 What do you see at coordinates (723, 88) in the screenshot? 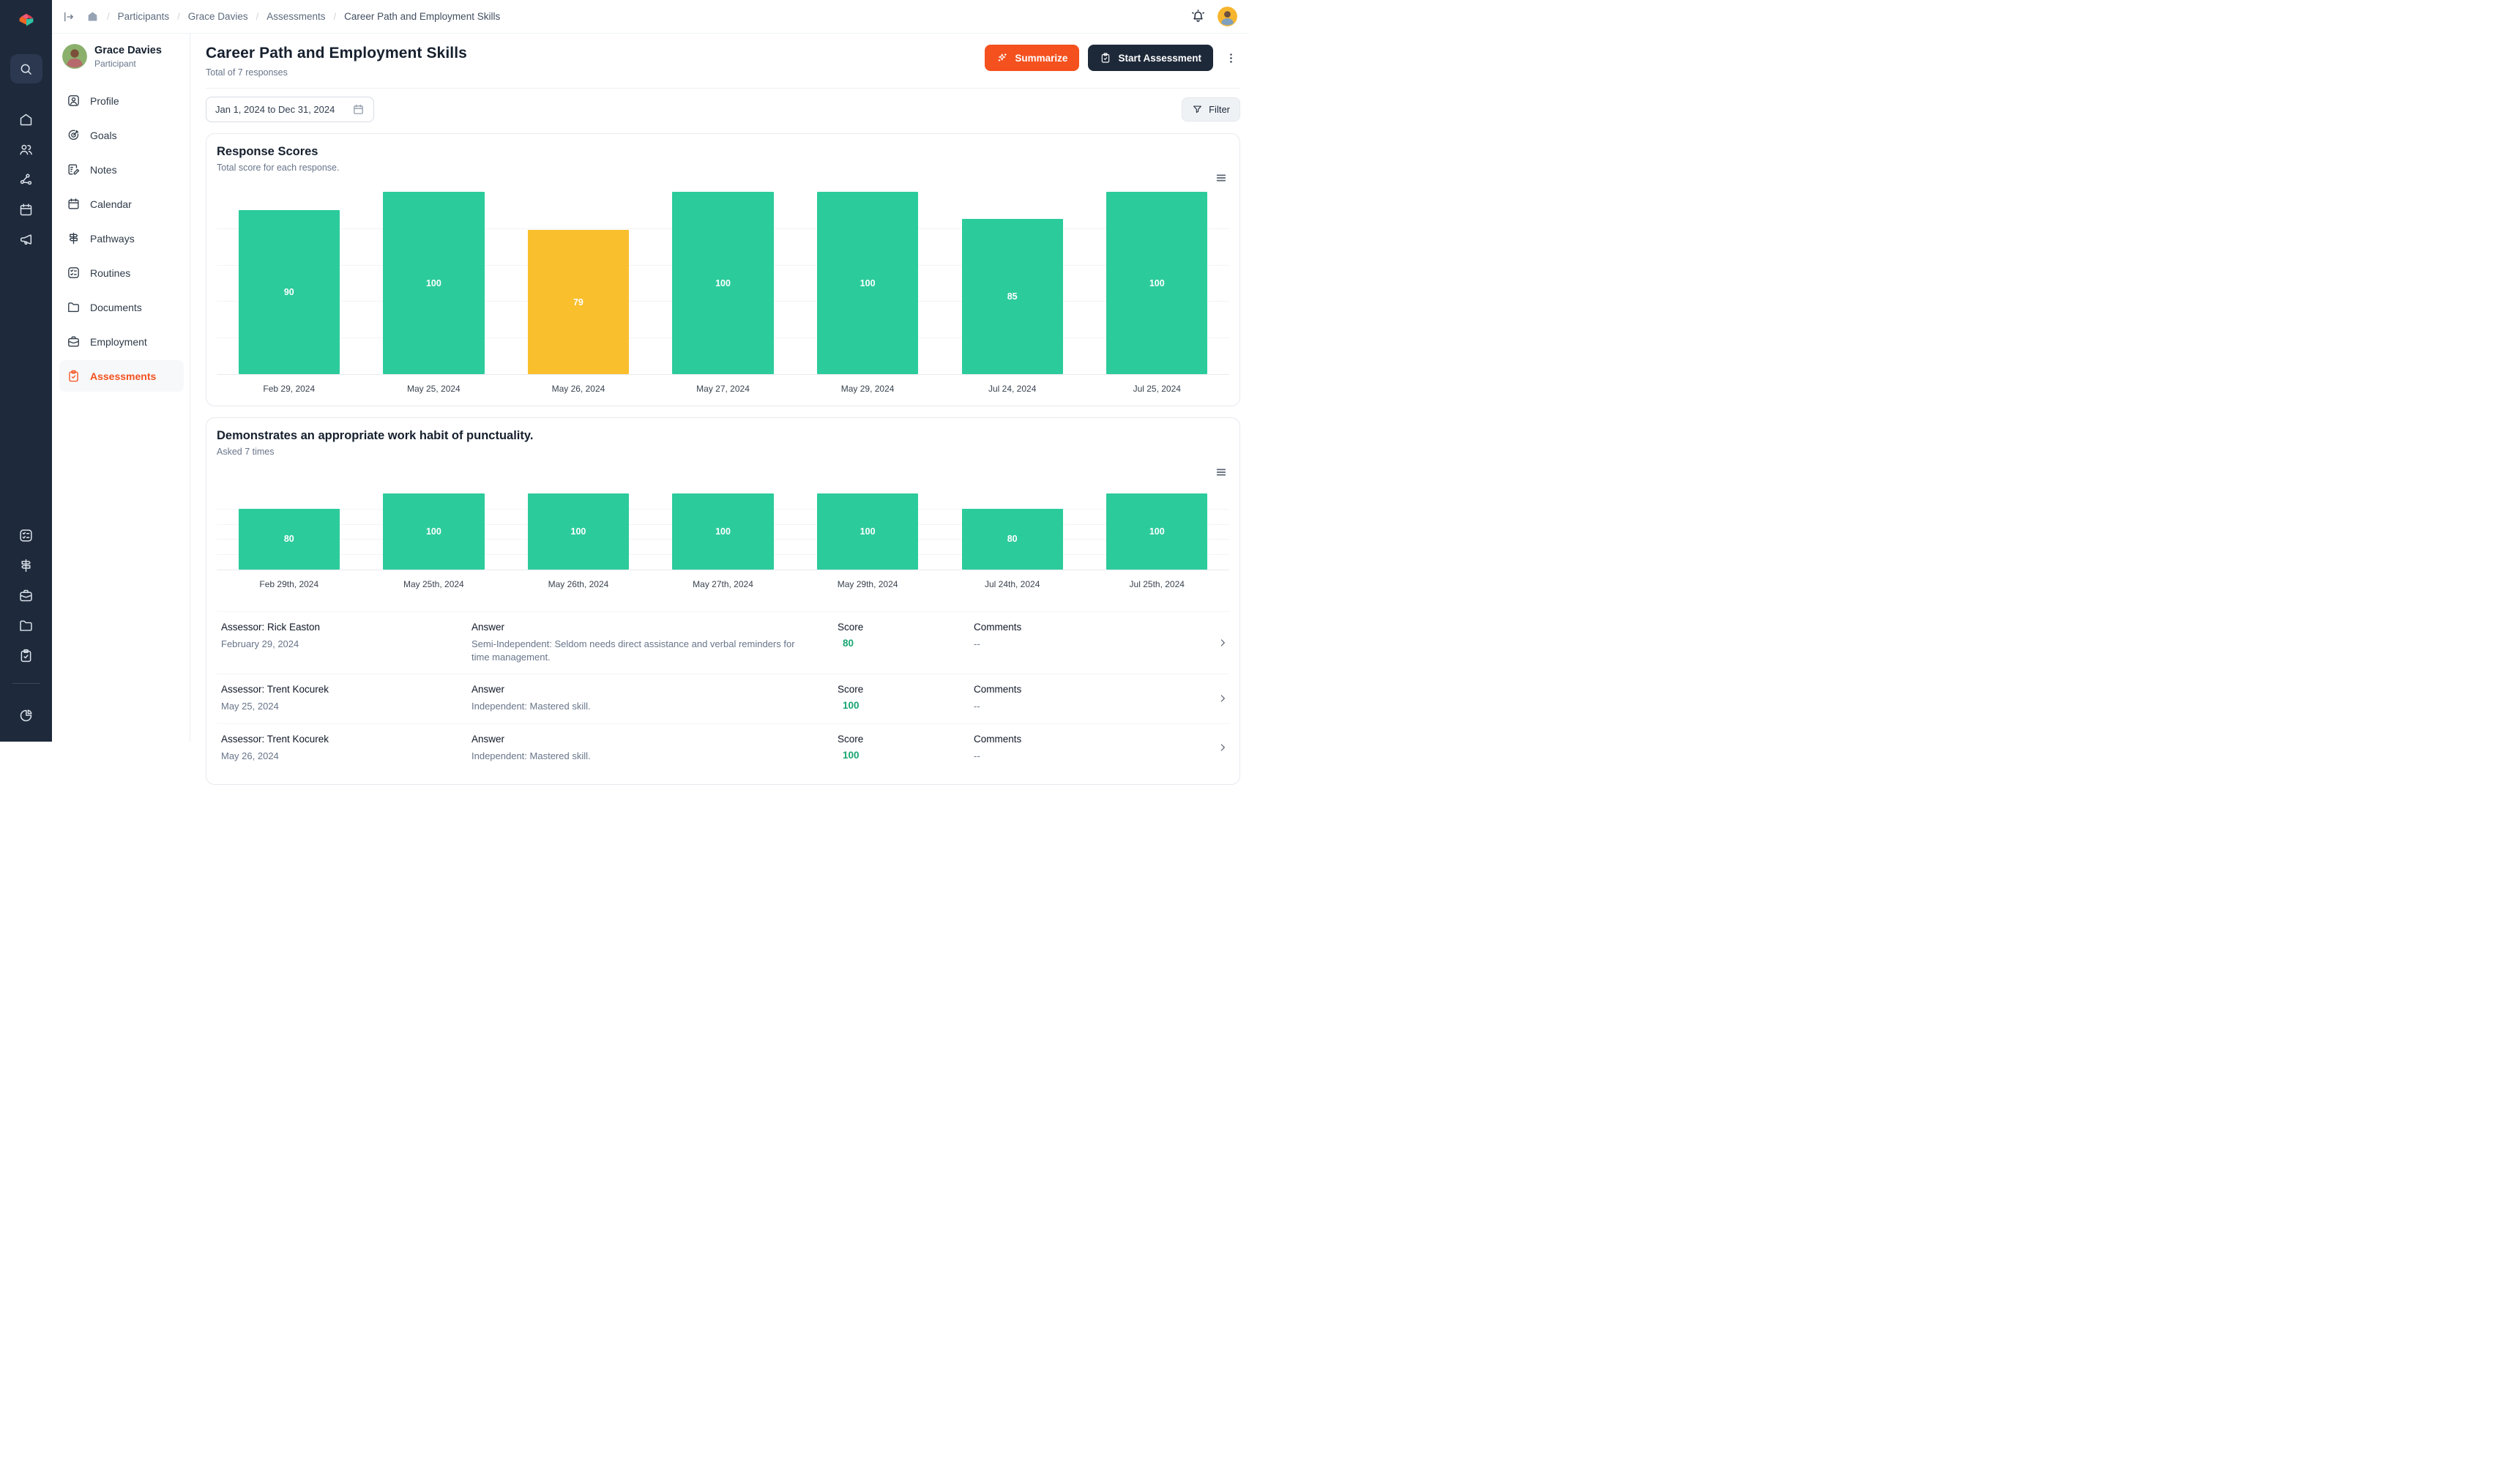
I see `header-divider` at bounding box center [723, 88].